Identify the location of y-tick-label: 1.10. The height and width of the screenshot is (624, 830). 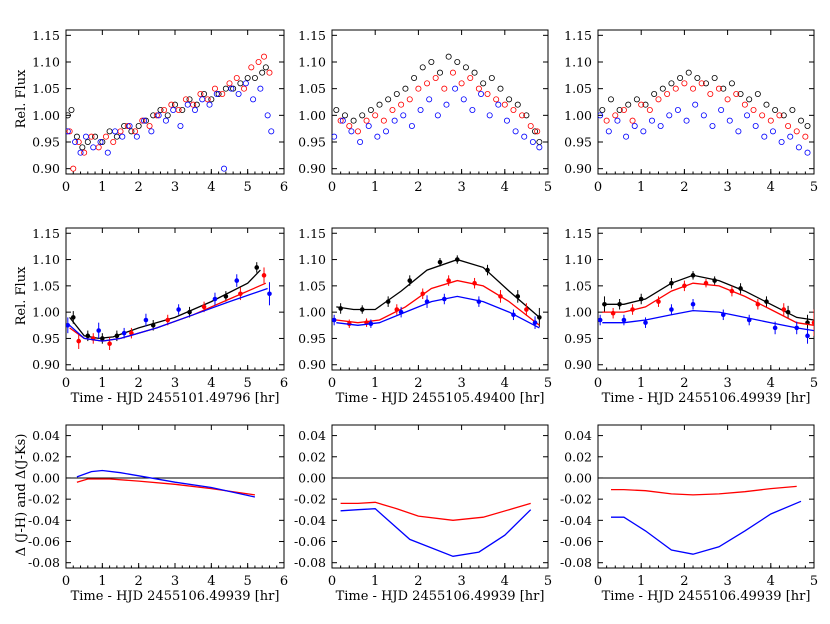
(578, 259).